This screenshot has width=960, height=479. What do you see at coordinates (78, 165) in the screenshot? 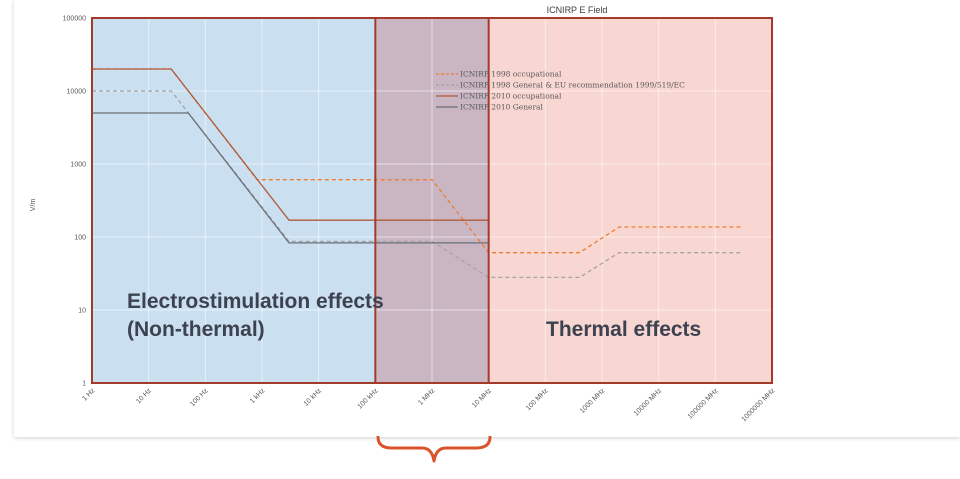
I see `y-tick-label: 1000` at bounding box center [78, 165].